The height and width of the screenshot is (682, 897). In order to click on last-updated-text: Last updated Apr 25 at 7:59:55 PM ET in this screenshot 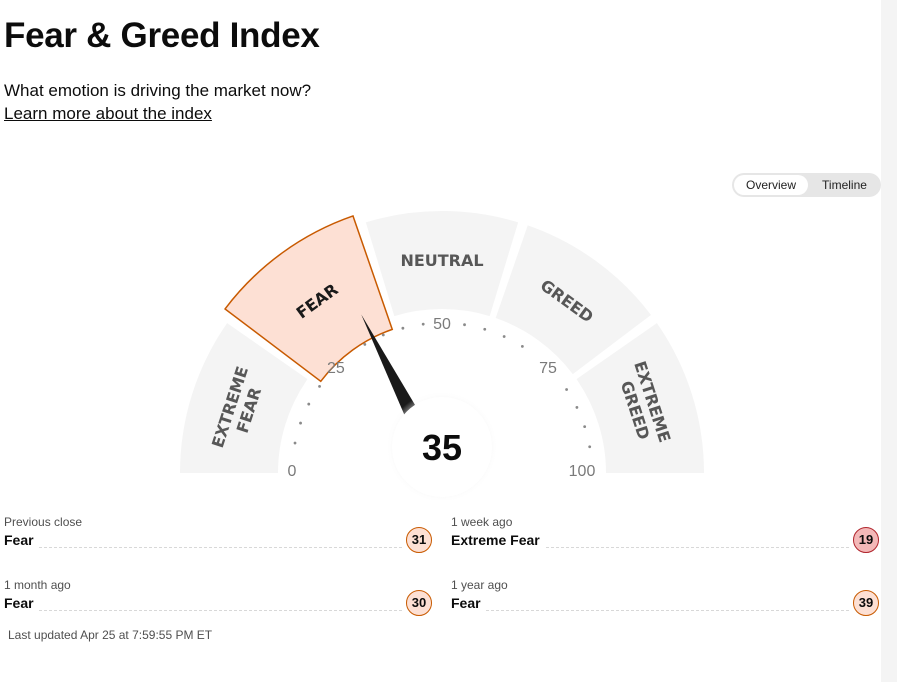, I will do `click(110, 635)`.